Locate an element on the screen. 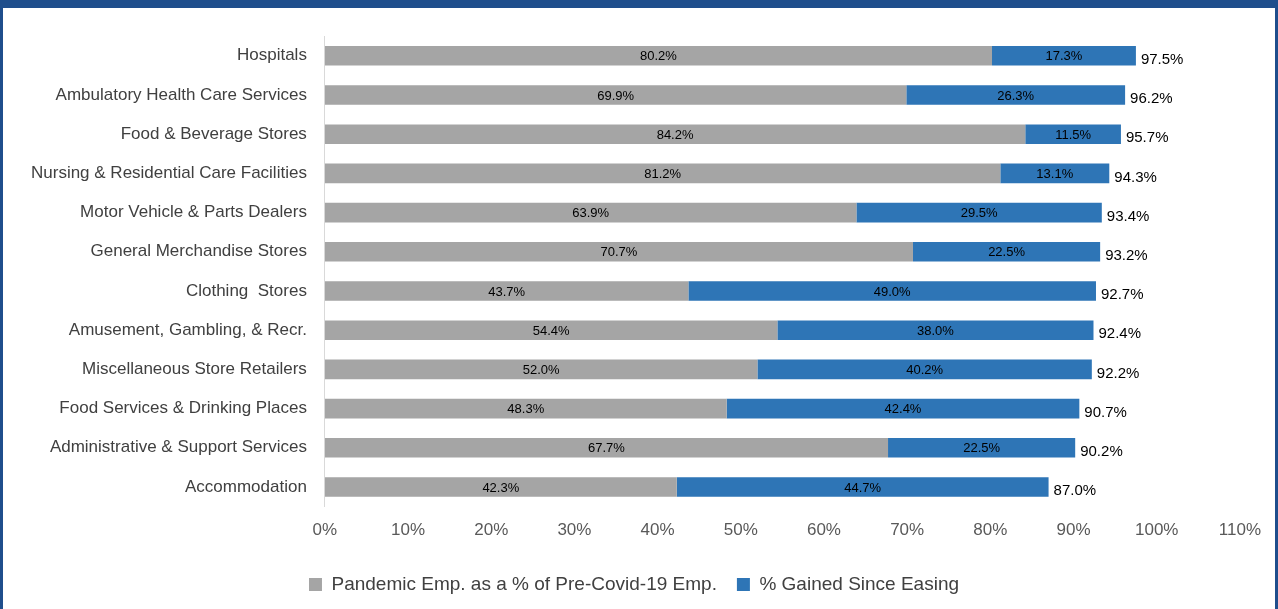 This screenshot has width=1278, height=609. total-label: 93.4% is located at coordinates (1128, 215).